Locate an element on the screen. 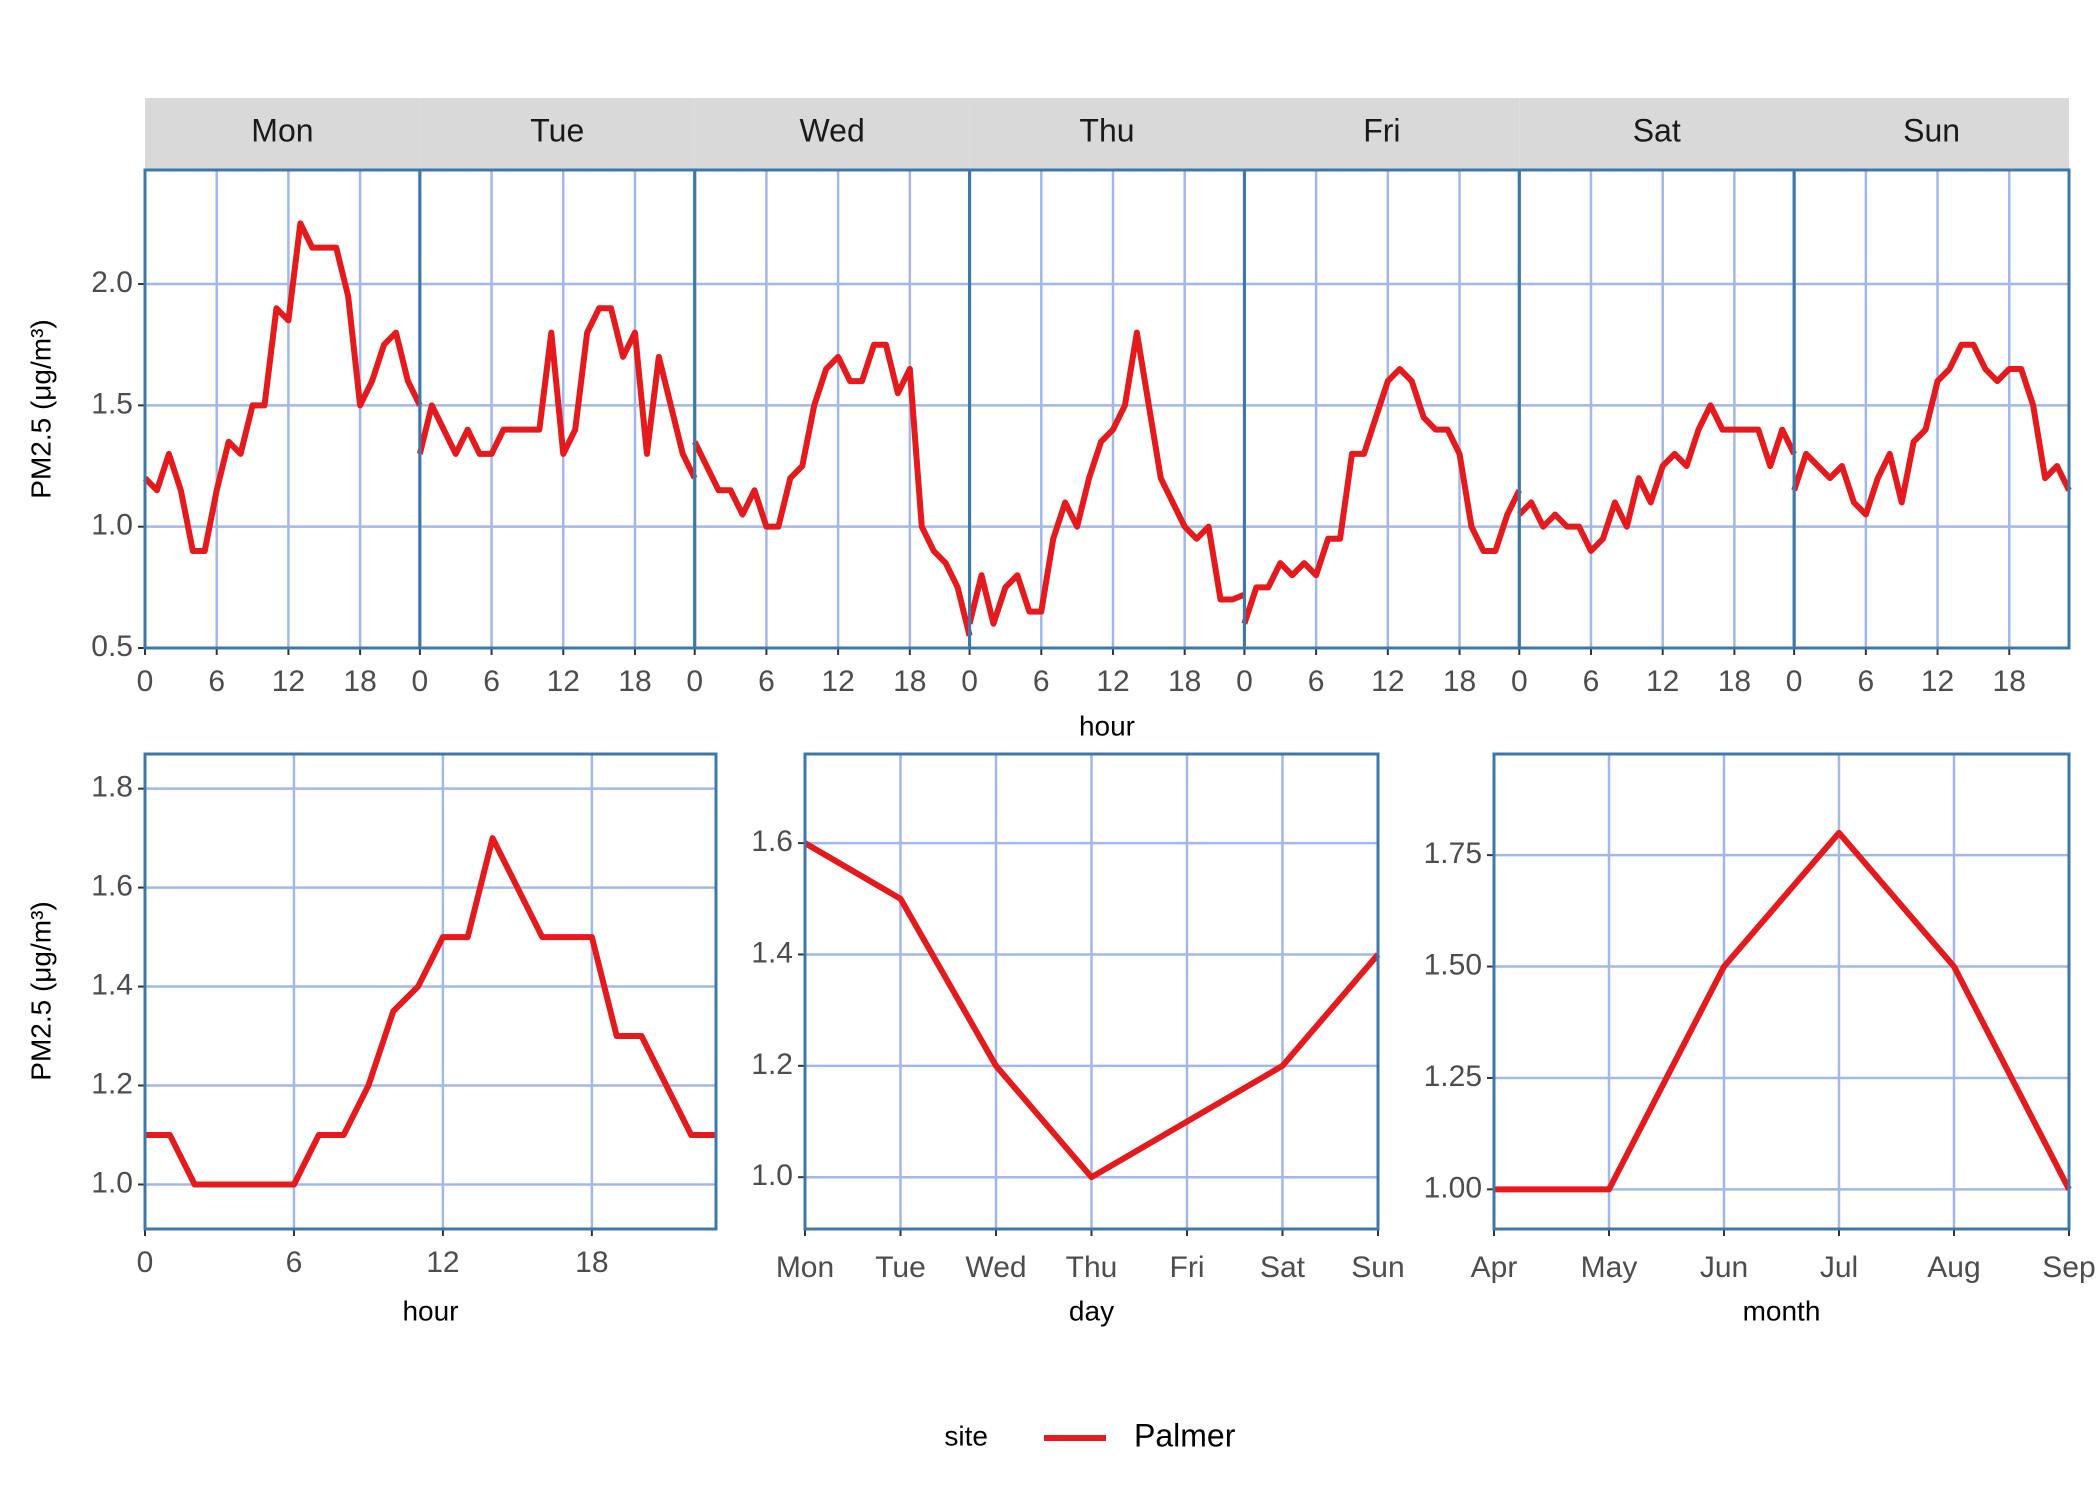  y-tick-label: 1.6 is located at coordinates (112, 886).